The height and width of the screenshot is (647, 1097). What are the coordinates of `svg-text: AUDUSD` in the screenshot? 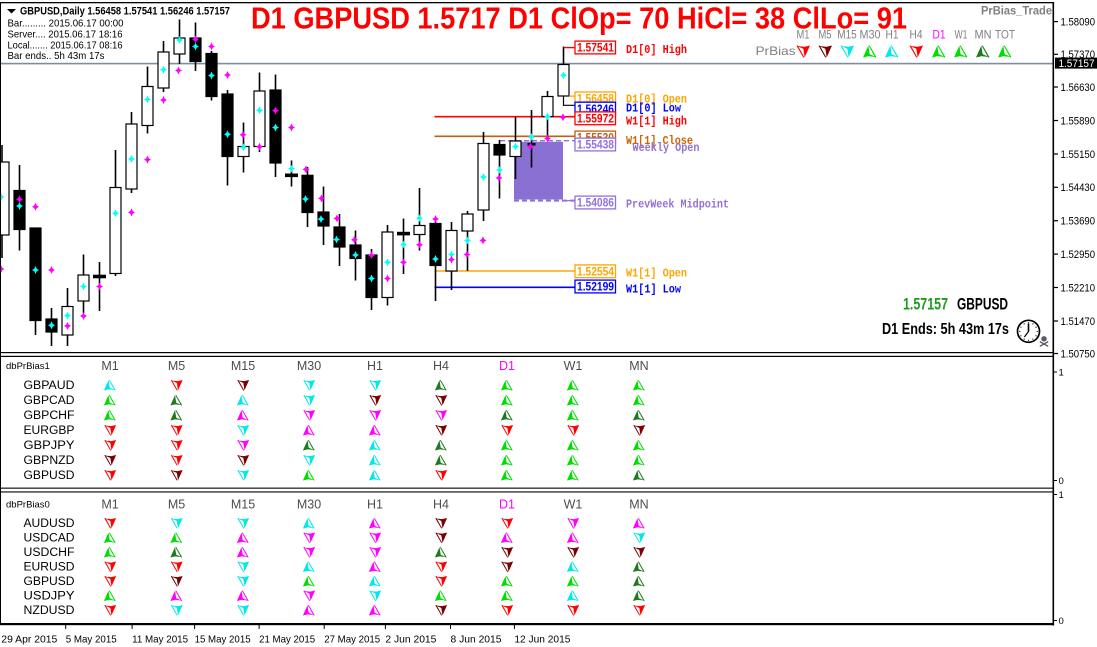 It's located at (49, 524).